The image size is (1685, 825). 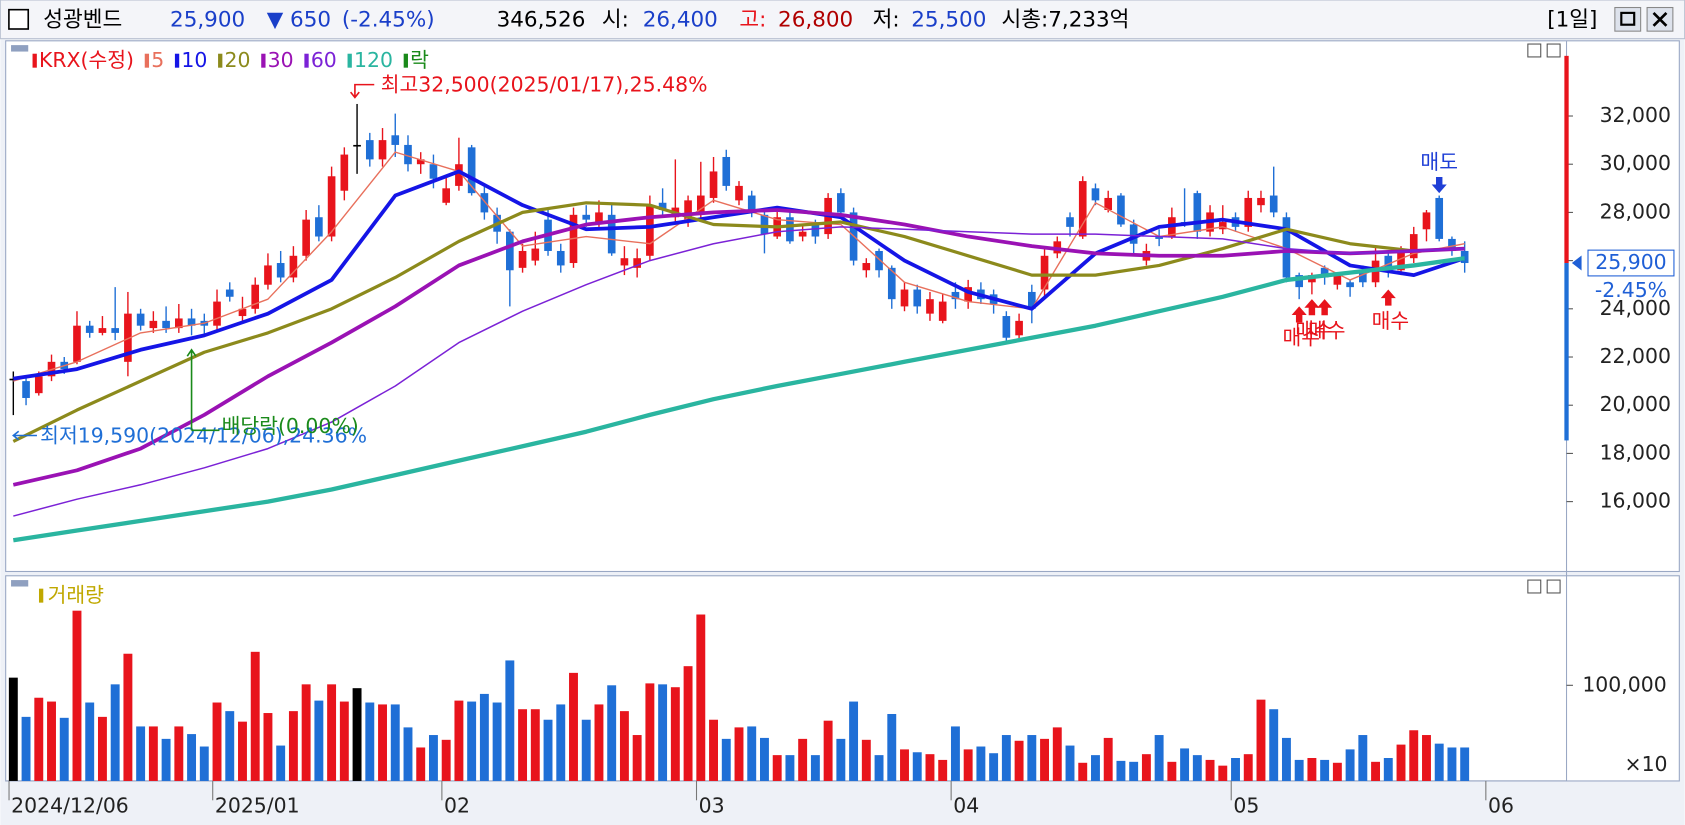 What do you see at coordinates (324, 60) in the screenshot?
I see `legend-label: 60` at bounding box center [324, 60].